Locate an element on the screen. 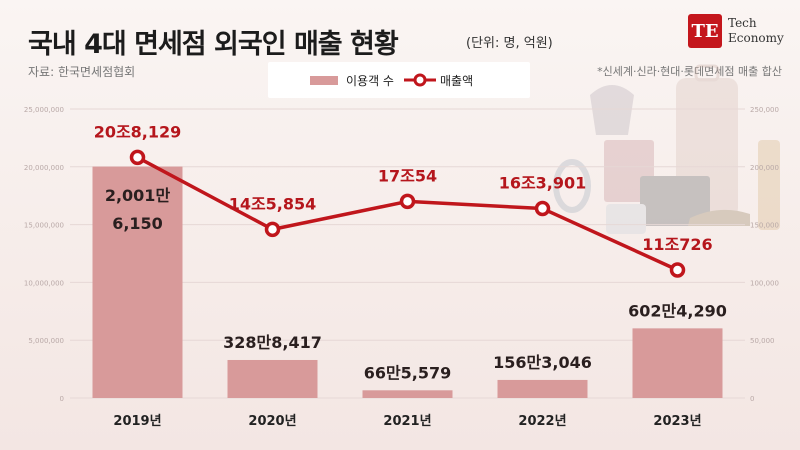 The image size is (800, 450). line-data-label: 20조8,129 is located at coordinates (138, 131).